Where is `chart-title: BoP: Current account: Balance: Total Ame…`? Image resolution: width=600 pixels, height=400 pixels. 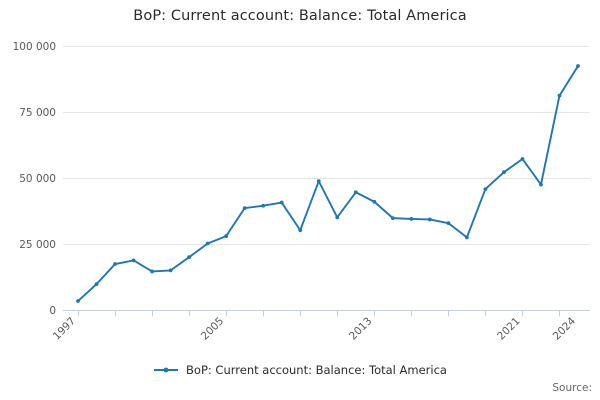 chart-title: BoP: Current account: Balance: Total Ame… is located at coordinates (300, 16).